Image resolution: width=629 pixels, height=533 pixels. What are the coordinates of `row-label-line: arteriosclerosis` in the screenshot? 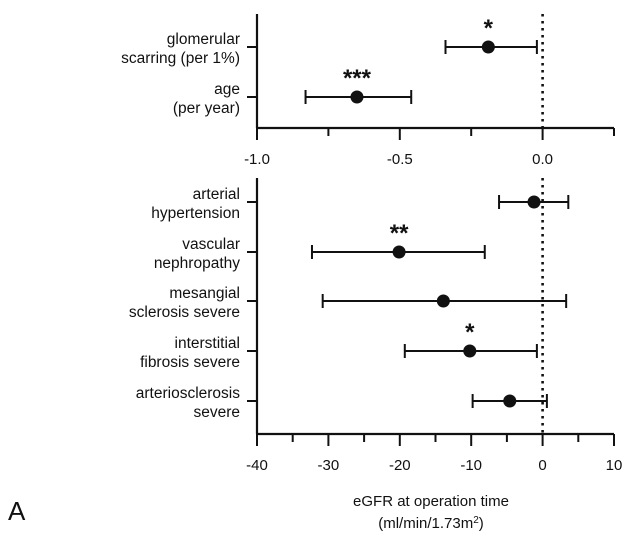 It's located at (188, 393).